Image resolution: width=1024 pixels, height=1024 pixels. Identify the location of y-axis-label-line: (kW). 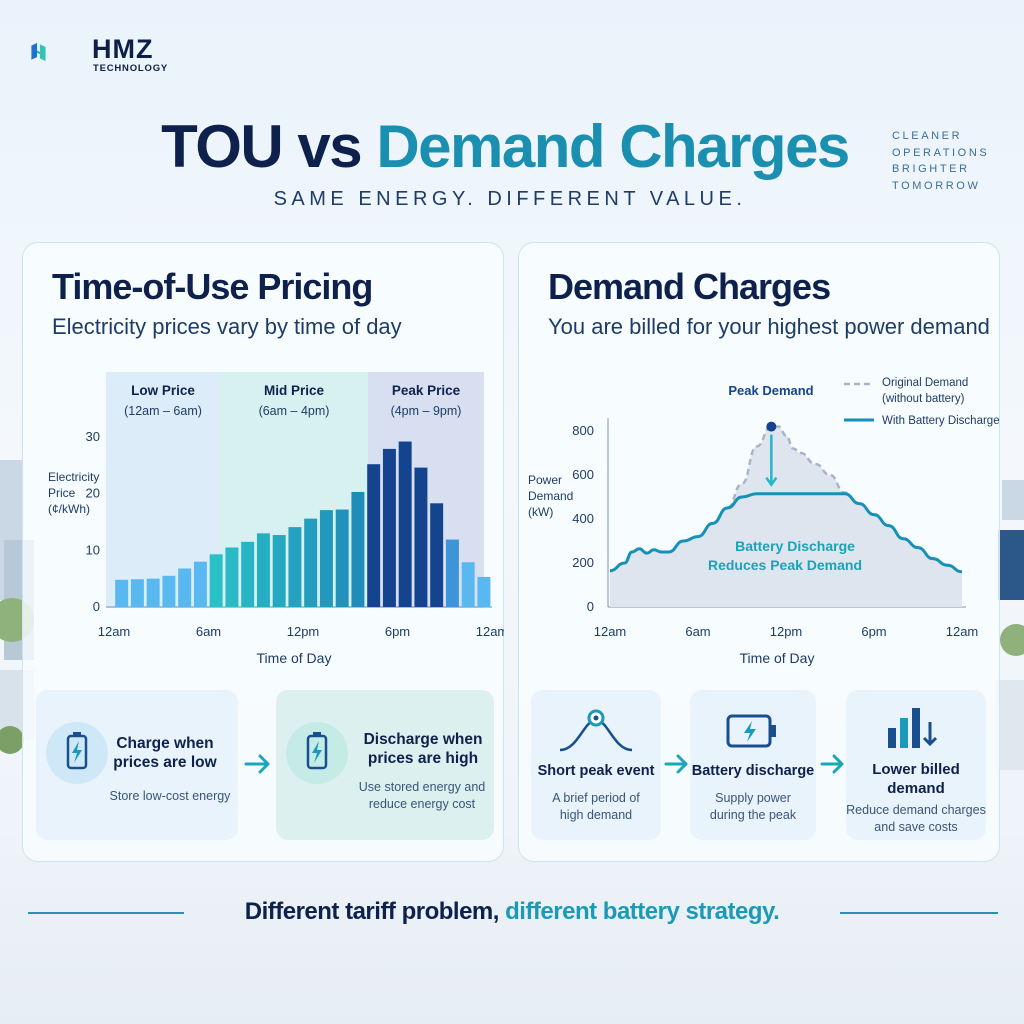
(540, 512).